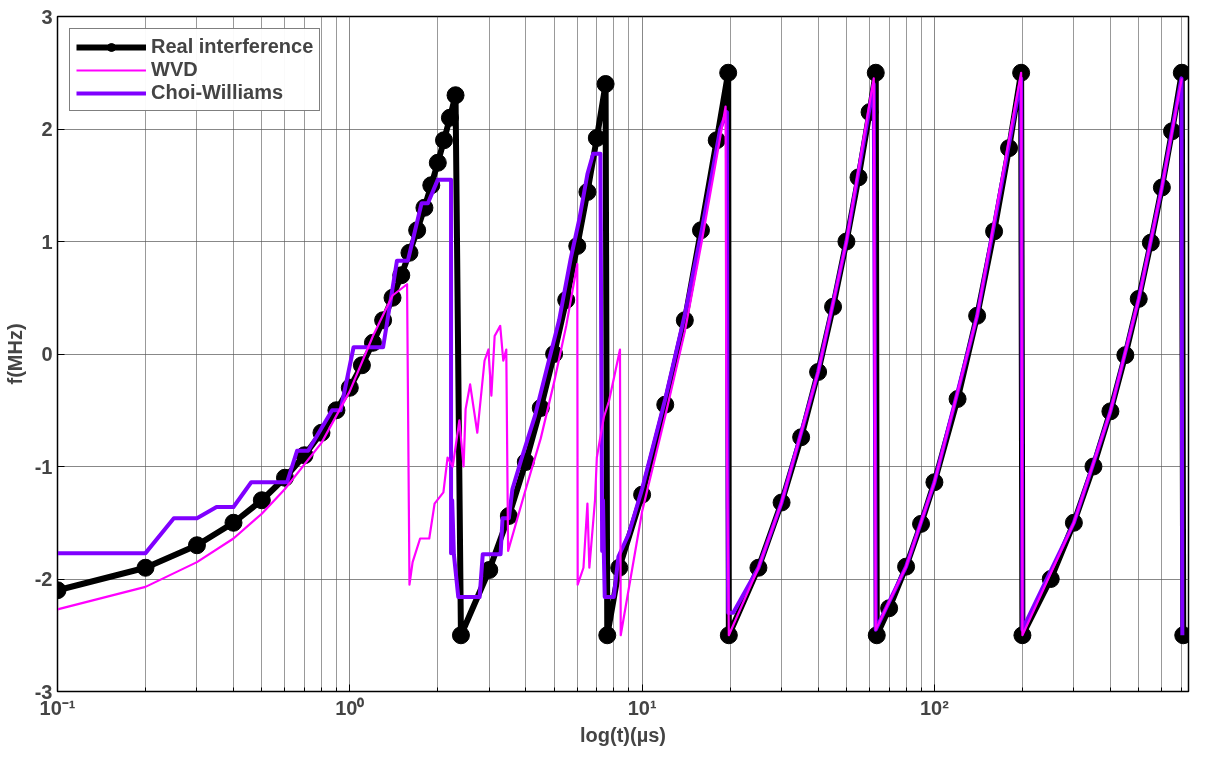 The image size is (1224, 763). I want to click on legend-label: Real interference, so click(232, 46).